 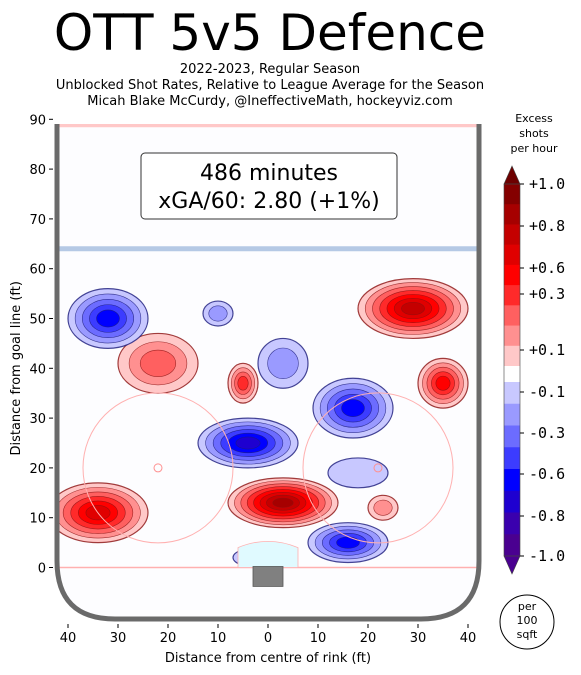 What do you see at coordinates (547, 392) in the screenshot?
I see `colorbar-tick-label: -0.1` at bounding box center [547, 392].